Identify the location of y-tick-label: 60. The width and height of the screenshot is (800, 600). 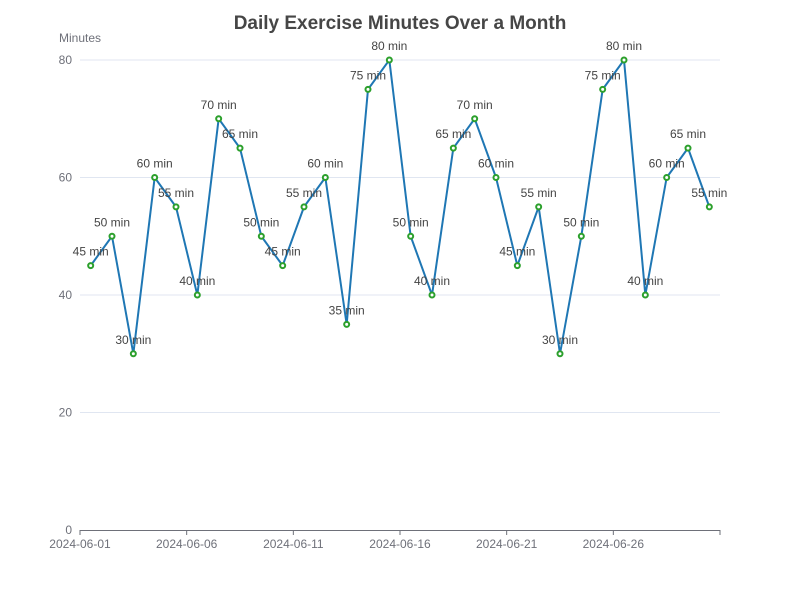
(66, 178).